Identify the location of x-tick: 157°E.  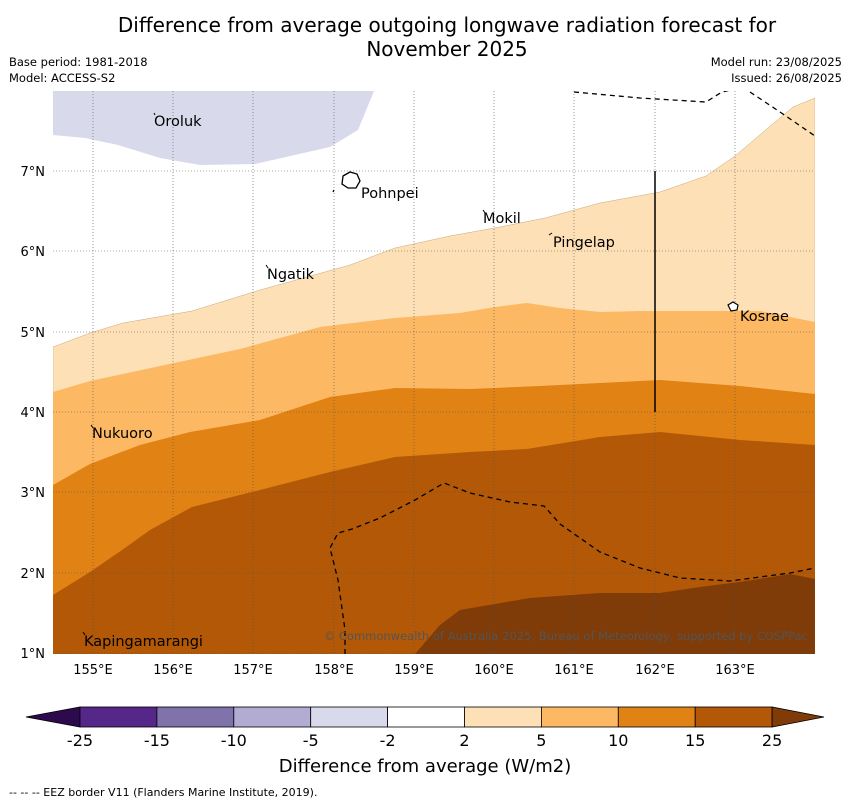
(253, 670).